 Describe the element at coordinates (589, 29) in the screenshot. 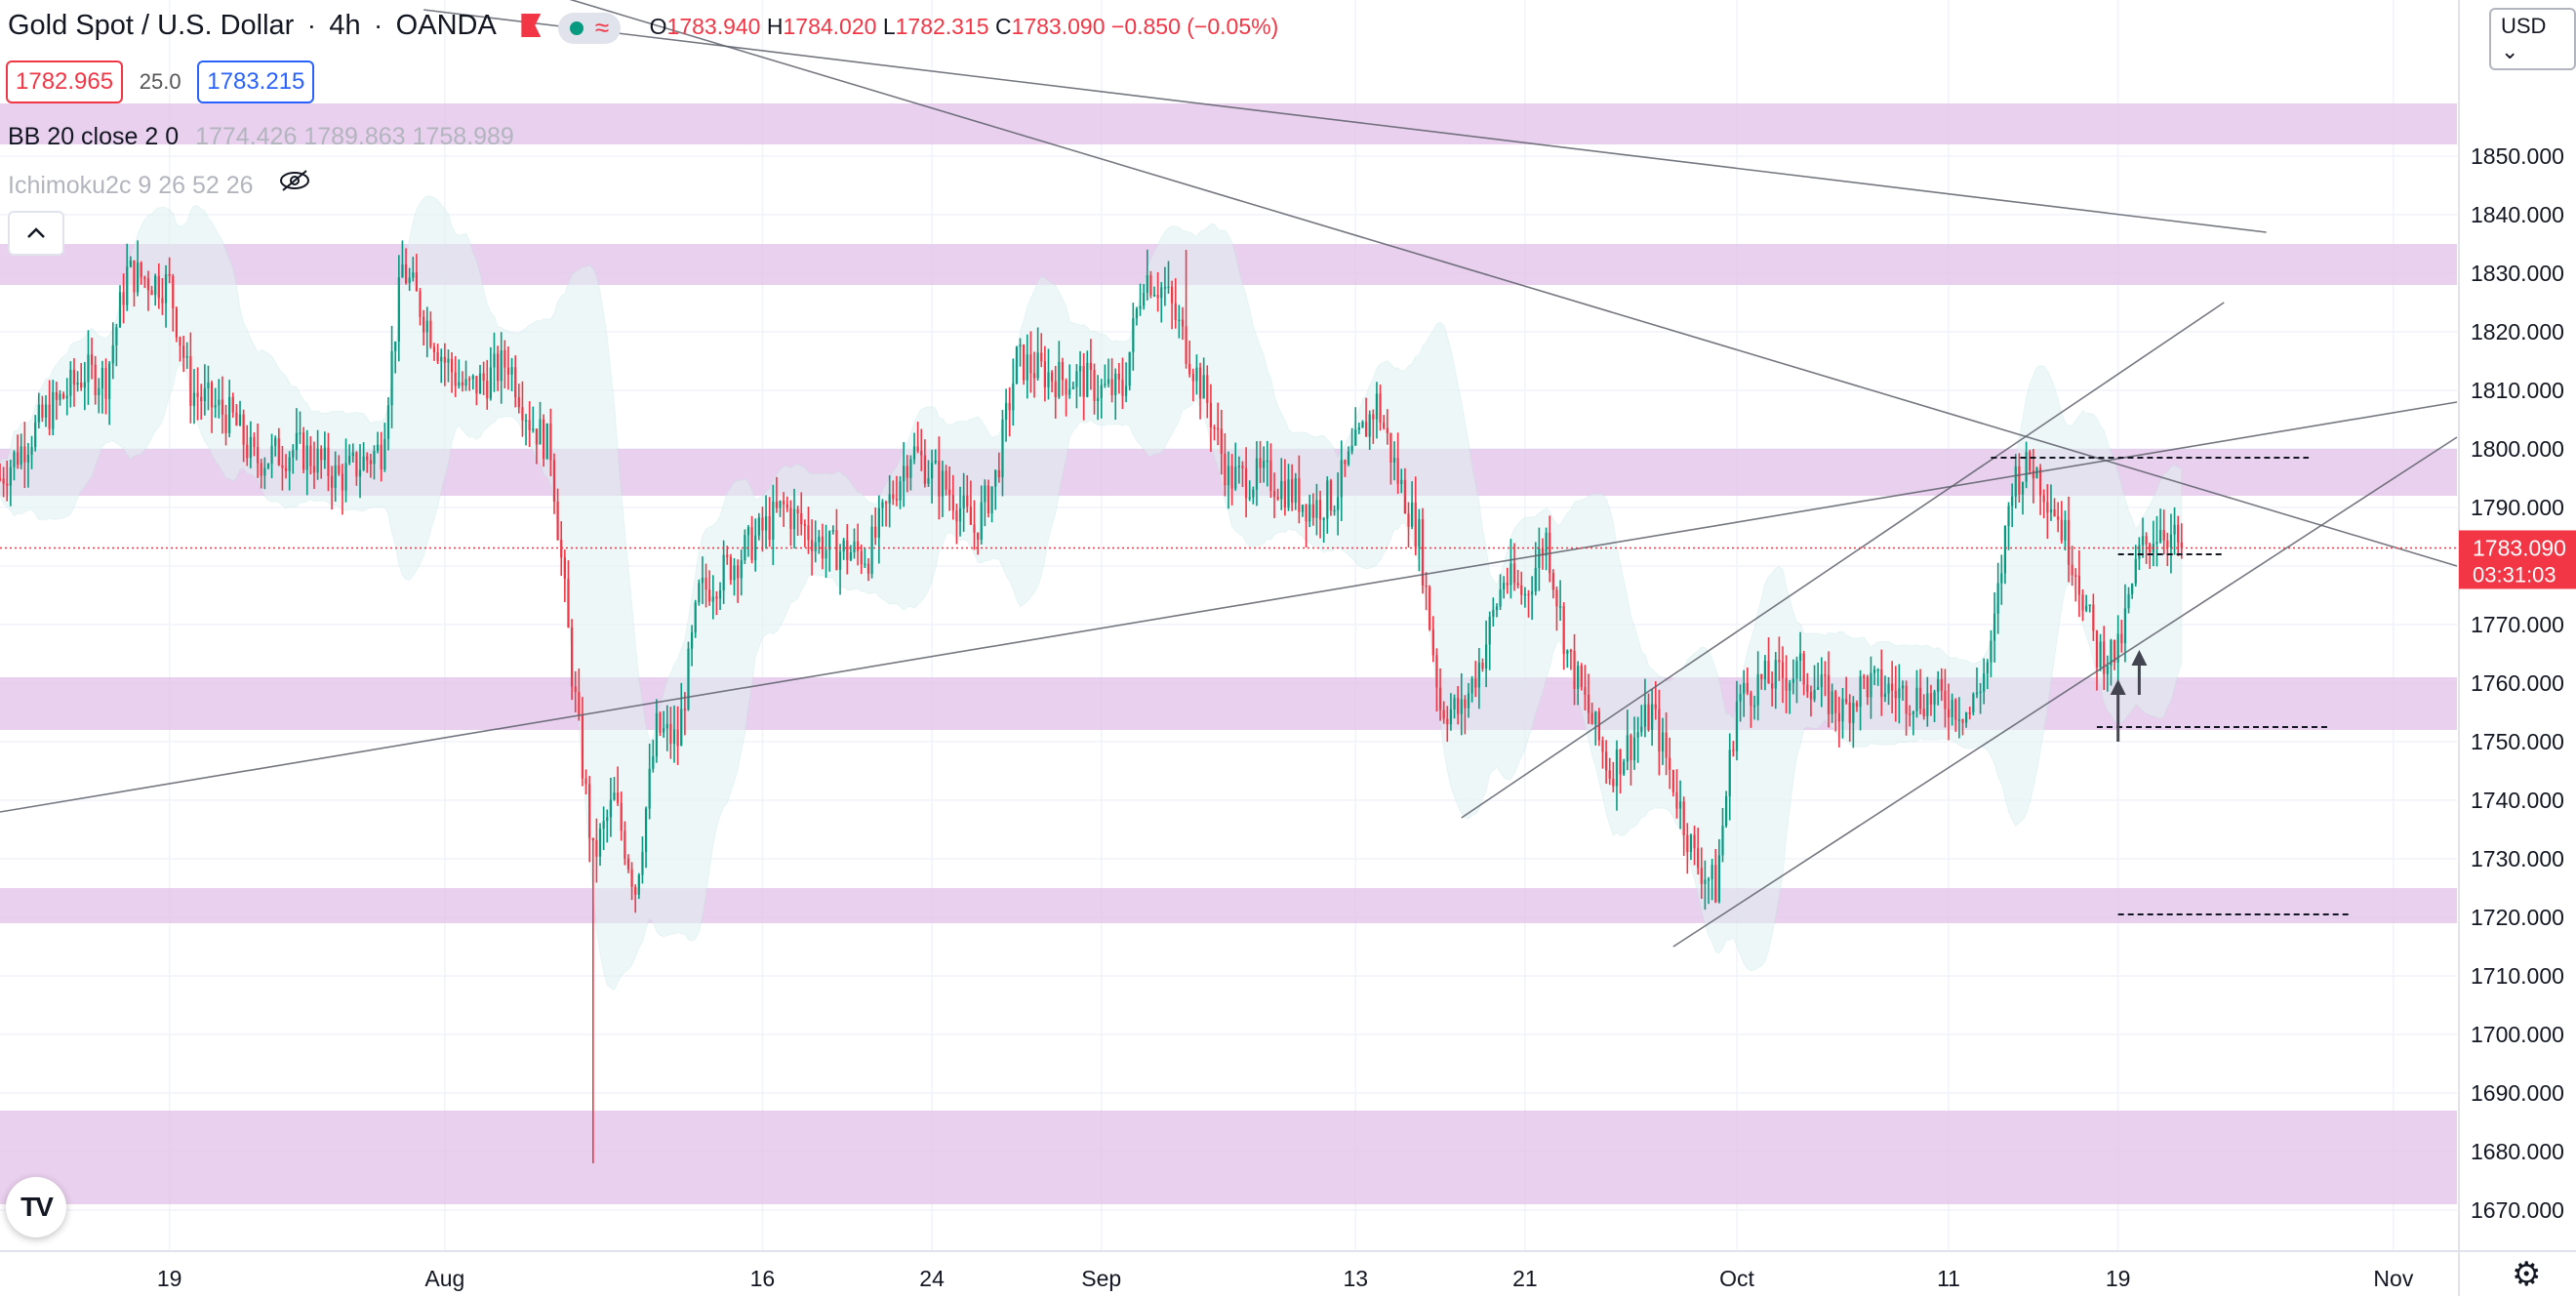

I see `status-pill: ≈` at that location.